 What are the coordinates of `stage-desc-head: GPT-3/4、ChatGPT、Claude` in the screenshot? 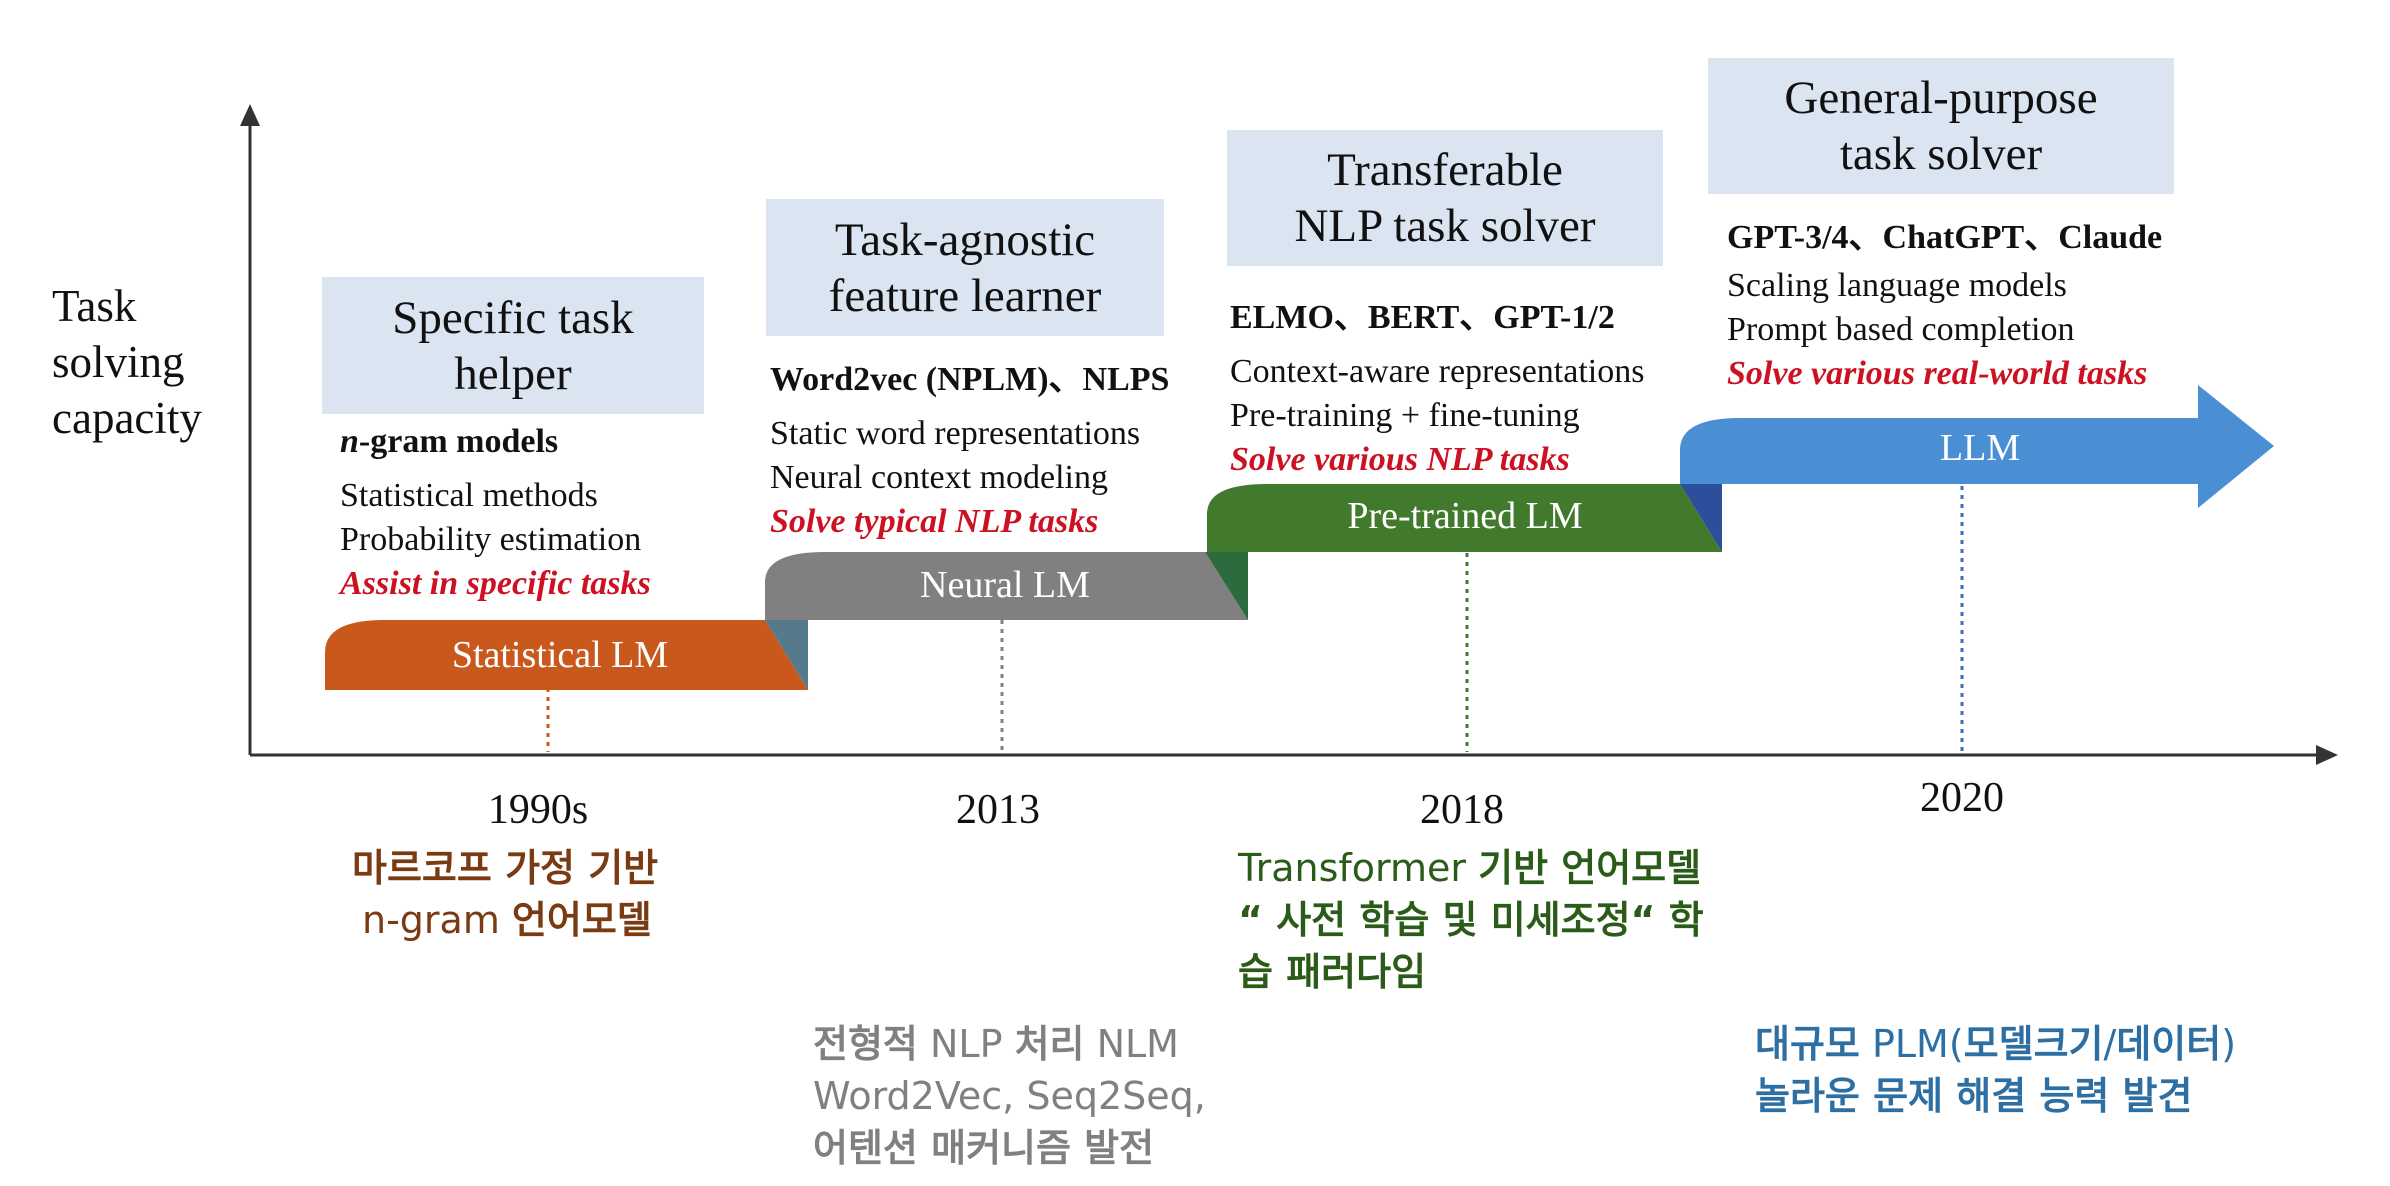 It's located at (1945, 237).